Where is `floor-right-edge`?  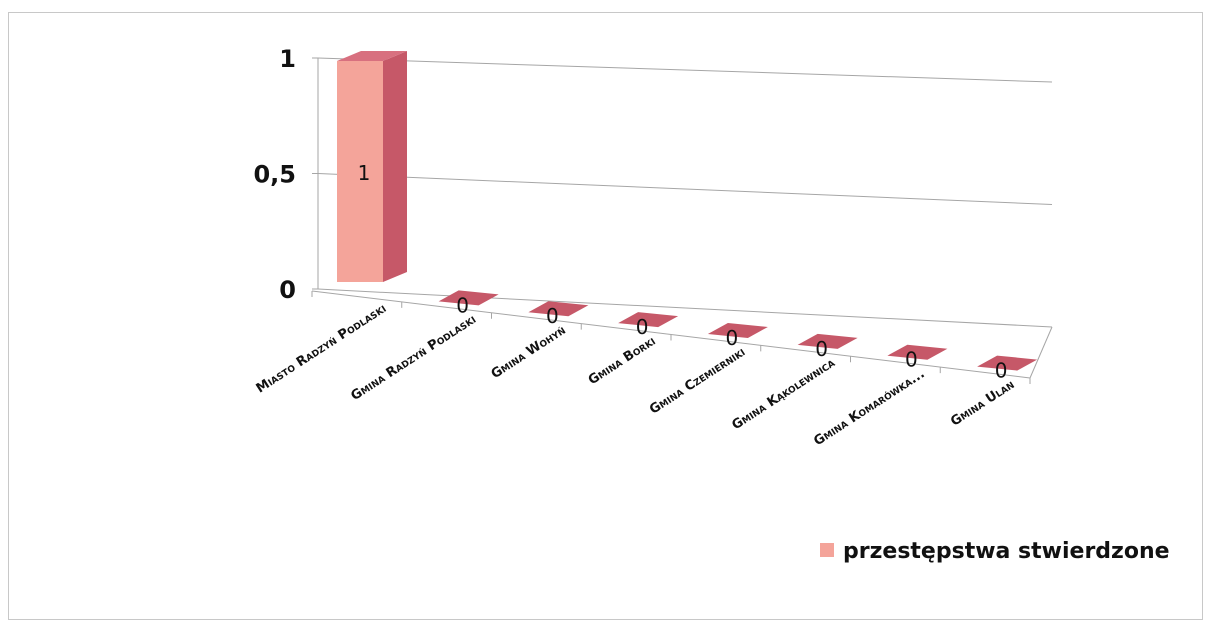
floor-right-edge is located at coordinates (1041, 352).